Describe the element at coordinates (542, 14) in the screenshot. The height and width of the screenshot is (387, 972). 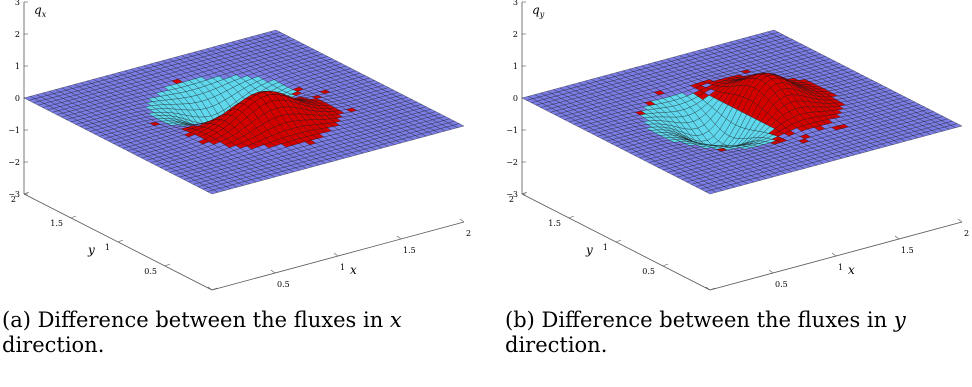
I see `z-axis-subscript: y` at that location.